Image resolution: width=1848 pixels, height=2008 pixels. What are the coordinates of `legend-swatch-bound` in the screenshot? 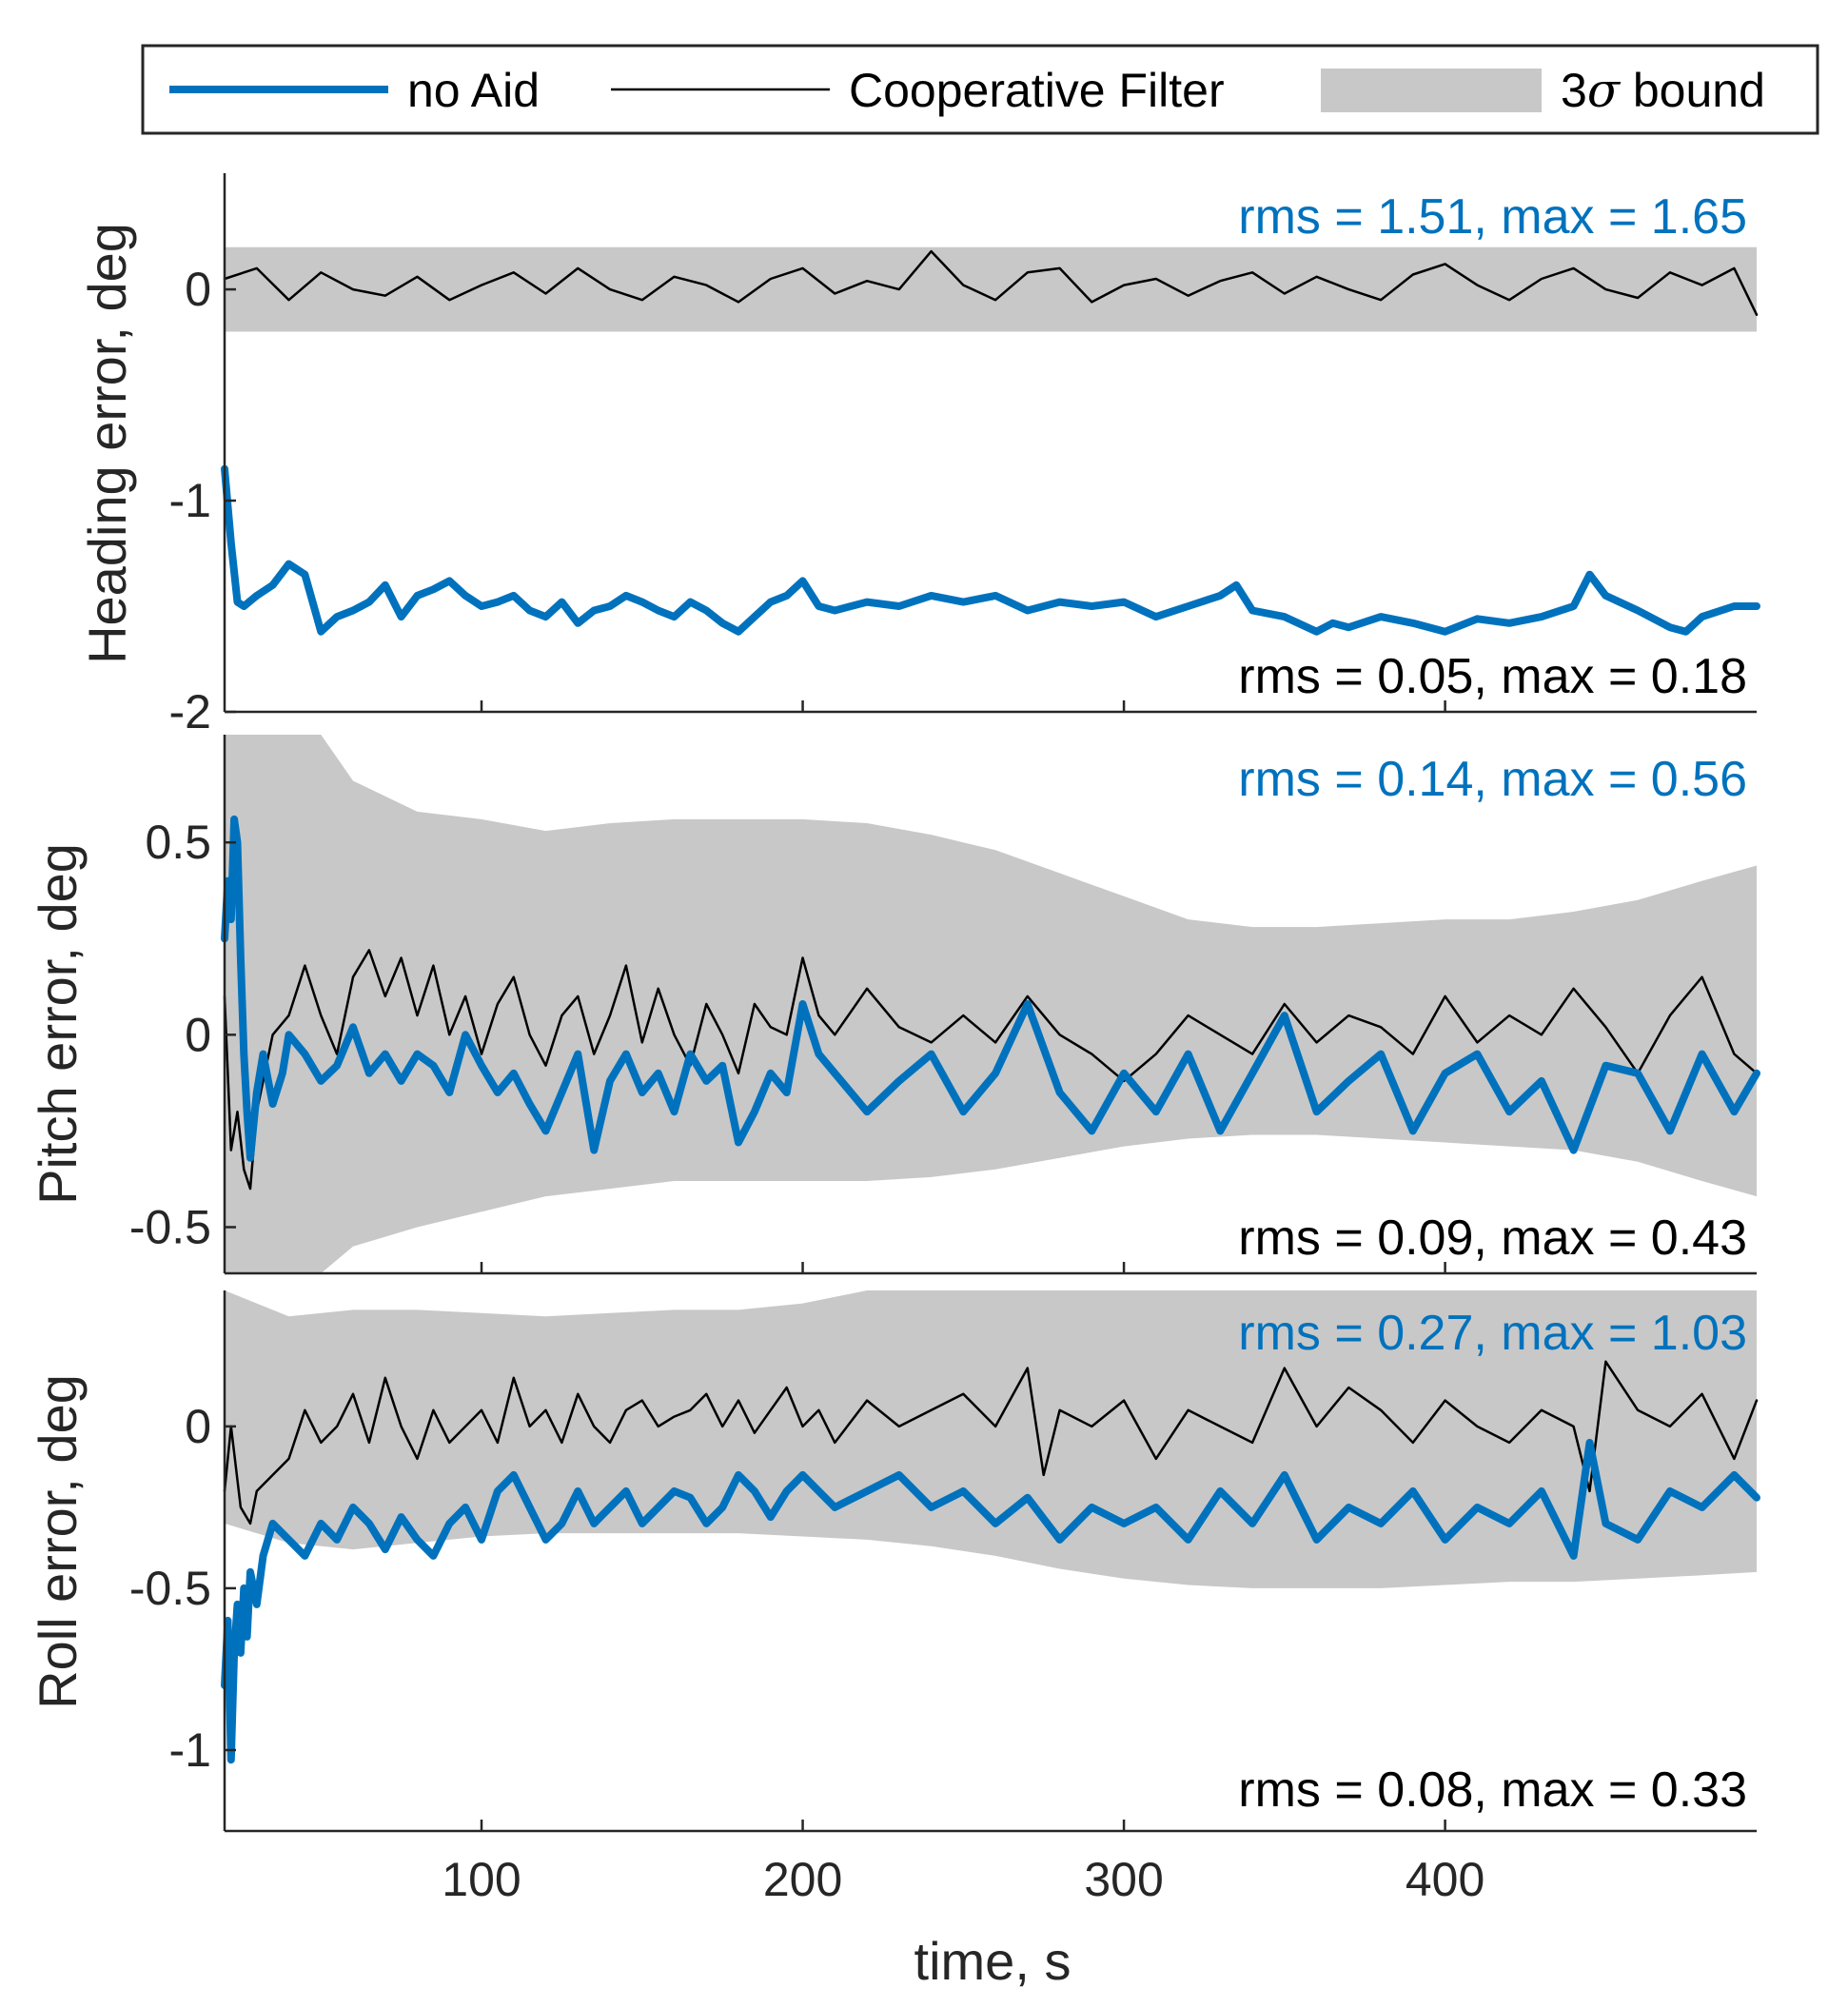 It's located at (1431, 90).